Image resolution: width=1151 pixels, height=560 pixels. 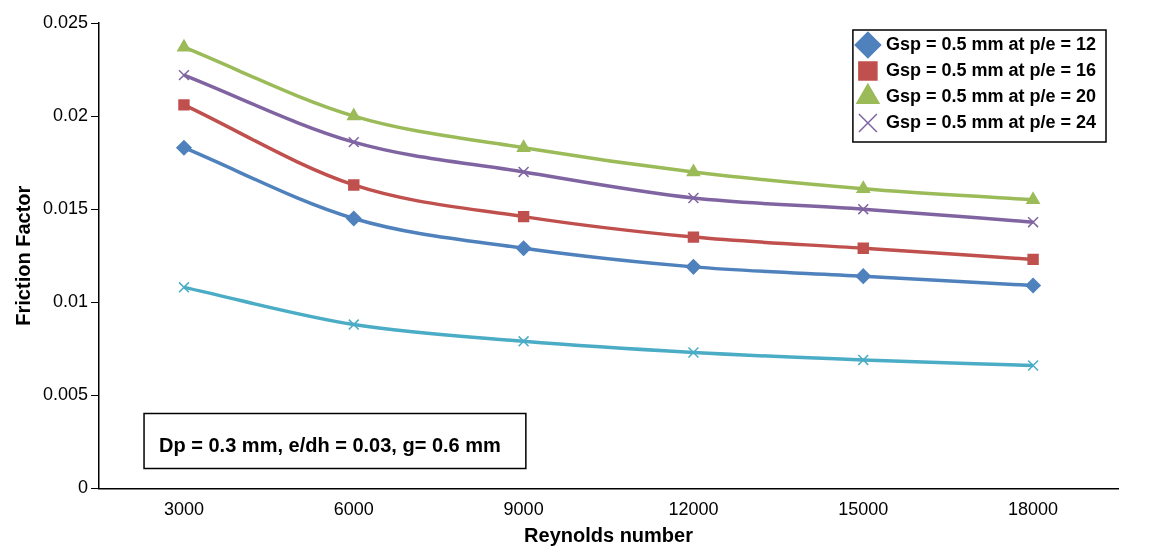 What do you see at coordinates (71, 115) in the screenshot?
I see `y-tick-label: 0.02` at bounding box center [71, 115].